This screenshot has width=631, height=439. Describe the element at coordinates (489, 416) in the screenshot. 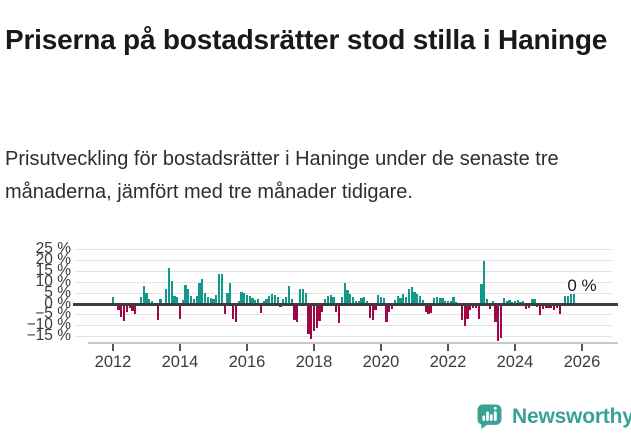

I see `speech-bubble-bar-chart-icon` at that location.